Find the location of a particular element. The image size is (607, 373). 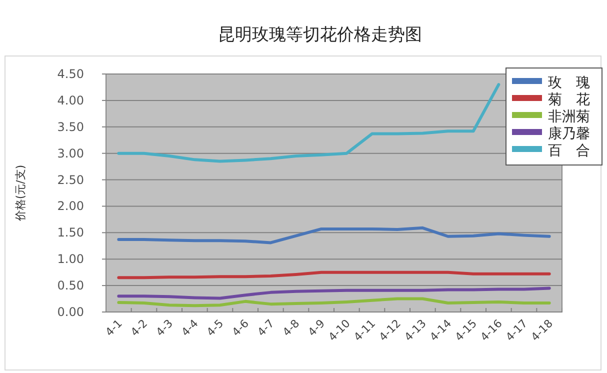

ytick: 0.50 is located at coordinates (70, 285).